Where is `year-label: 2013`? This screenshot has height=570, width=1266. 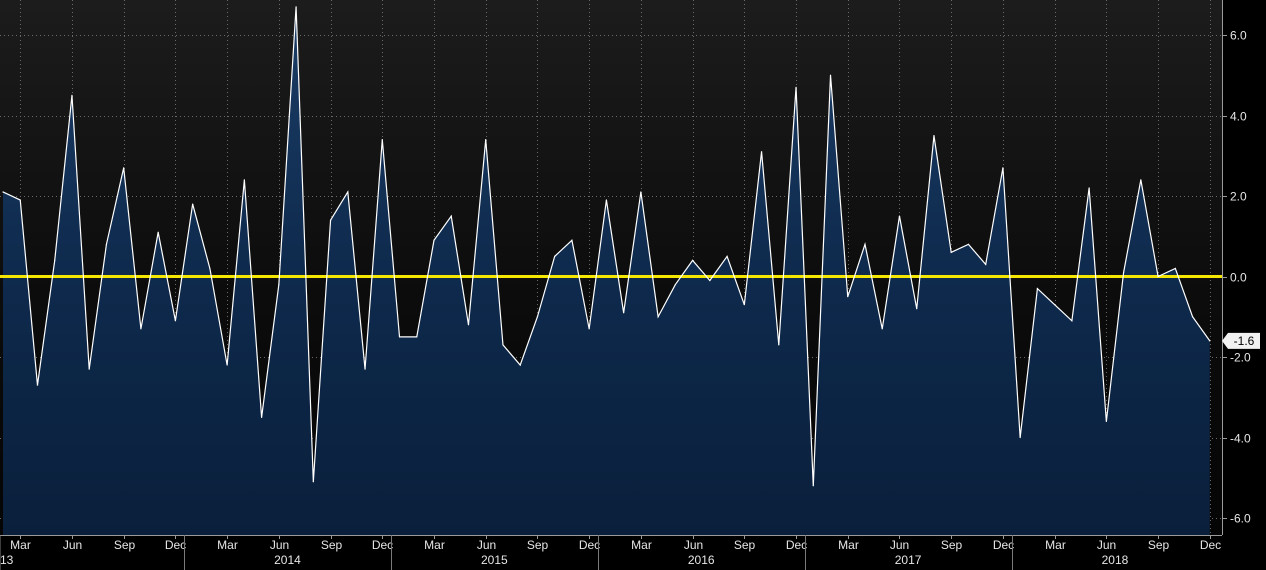 year-label: 2013 is located at coordinates (7, 560).